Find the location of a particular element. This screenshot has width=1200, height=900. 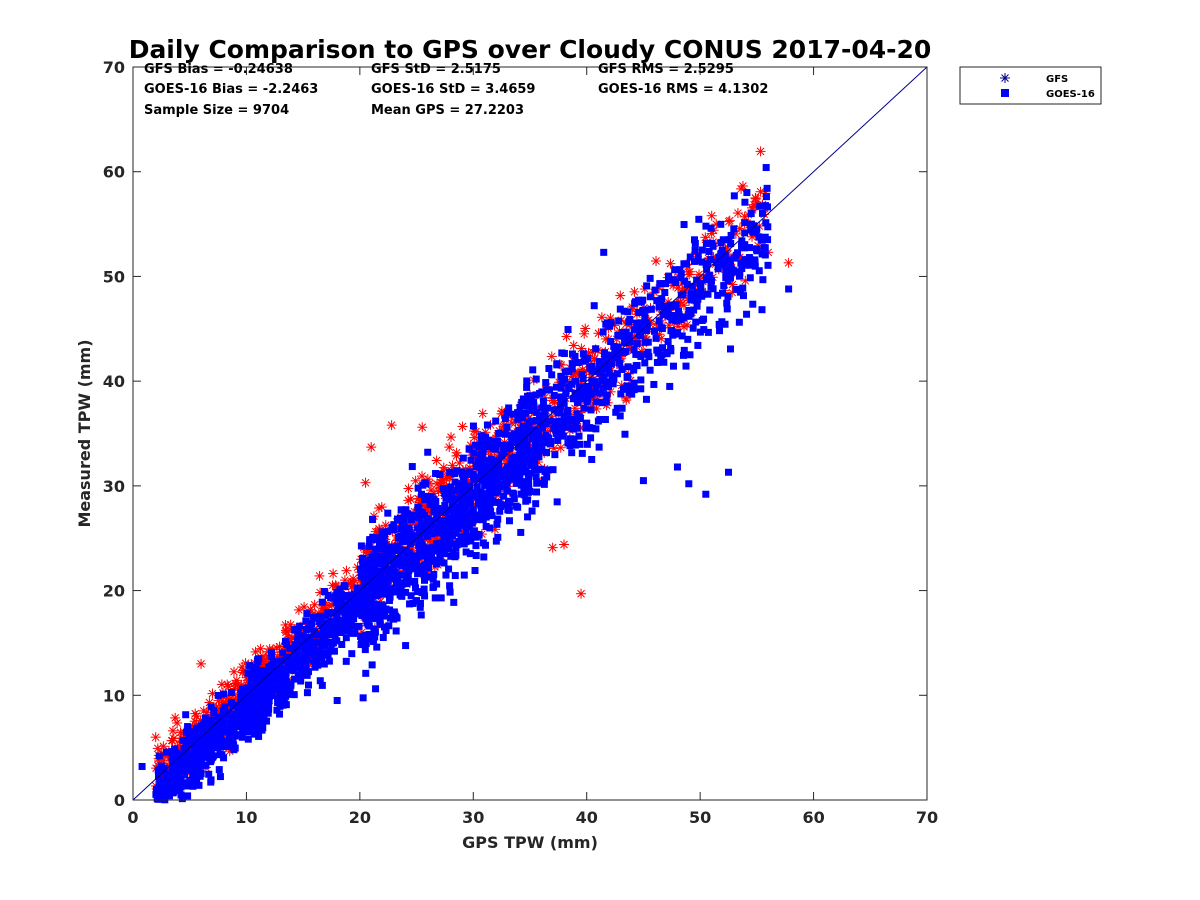

stat-annotation: GFS RMS = 2.5295 is located at coordinates (666, 69).